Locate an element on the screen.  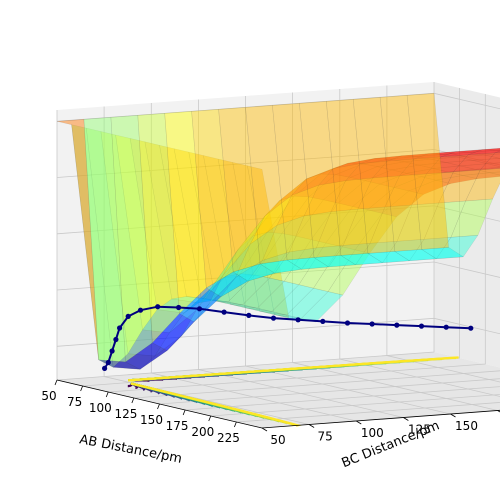
trajectory-series is located at coordinates (288, 337).